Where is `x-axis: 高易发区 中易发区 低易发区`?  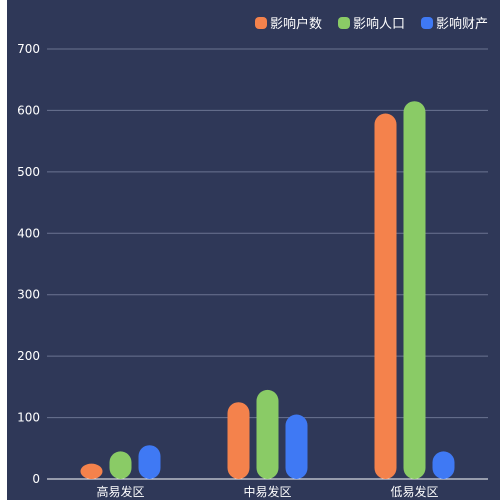 x-axis: 高易发区 中易发区 低易发区 is located at coordinates (267, 488).